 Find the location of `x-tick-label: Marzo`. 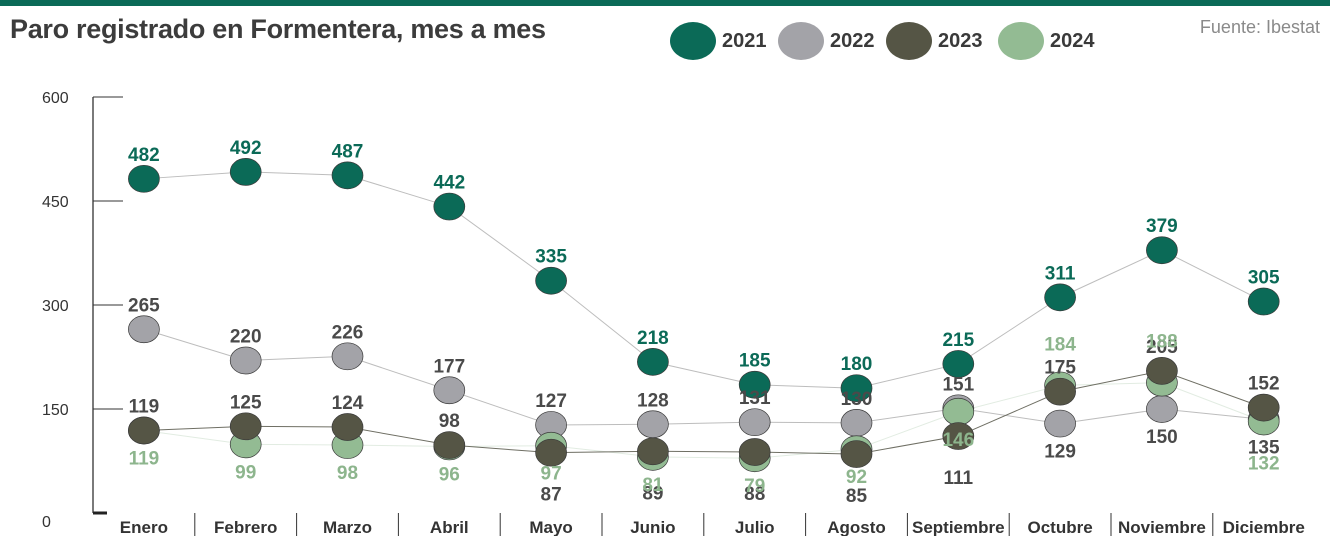

x-tick-label: Marzo is located at coordinates (347, 527).